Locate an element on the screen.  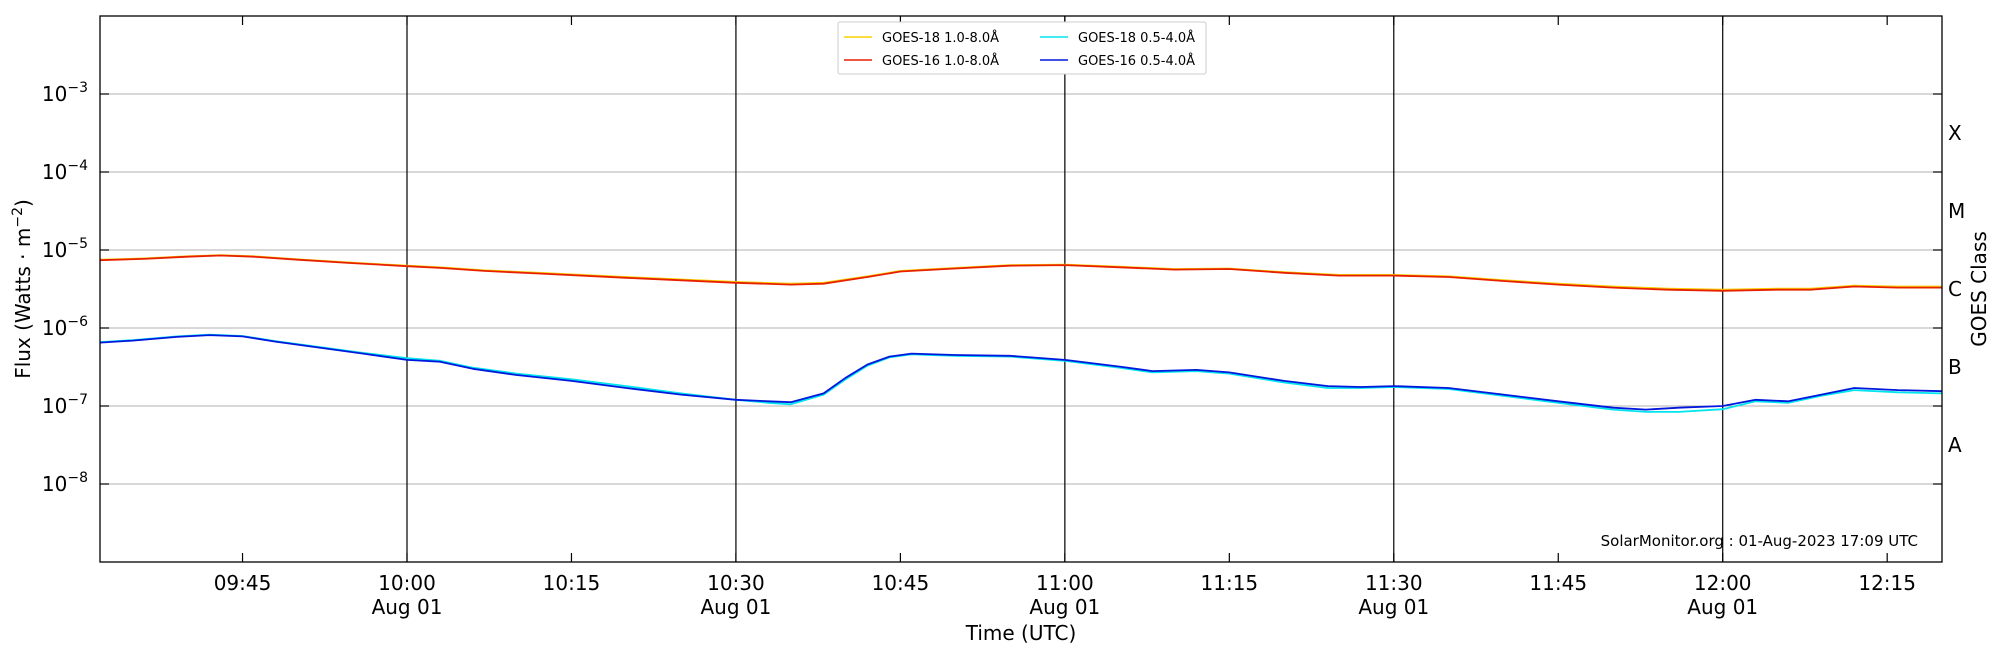
x-tick-label: 11:45 is located at coordinates (1558, 583).